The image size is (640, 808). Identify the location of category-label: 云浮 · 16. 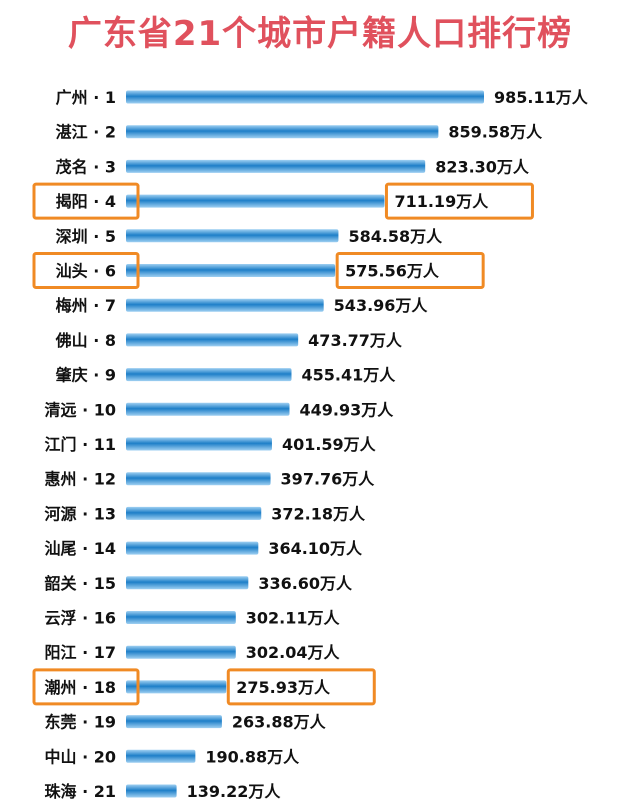
(81, 618).